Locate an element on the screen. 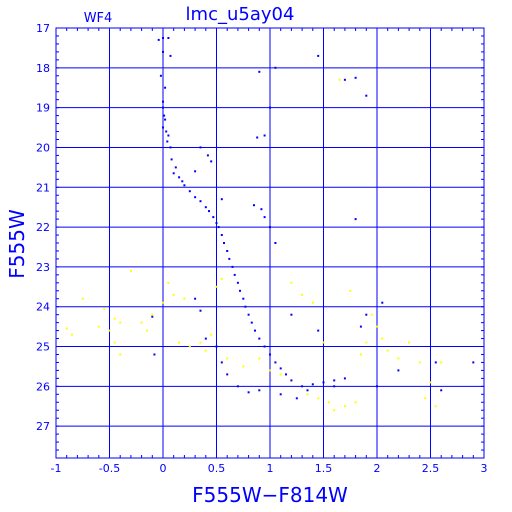  x-tick-label: 3 is located at coordinates (484, 468).